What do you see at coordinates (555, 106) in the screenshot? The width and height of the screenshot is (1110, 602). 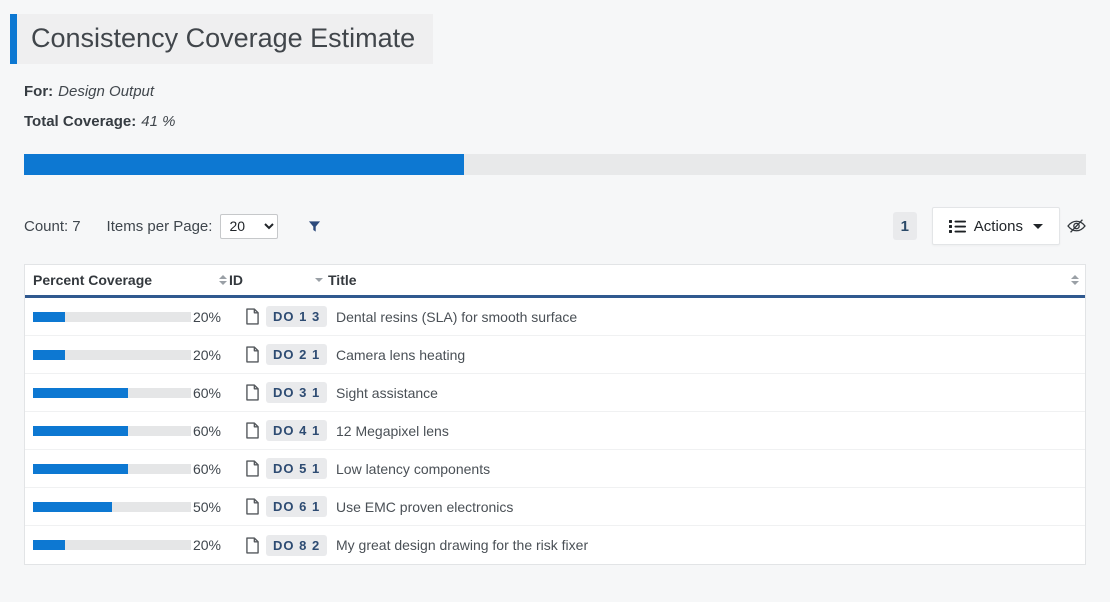 I see `meta-section: For: Design Output Total Coverage: 41 %` at bounding box center [555, 106].